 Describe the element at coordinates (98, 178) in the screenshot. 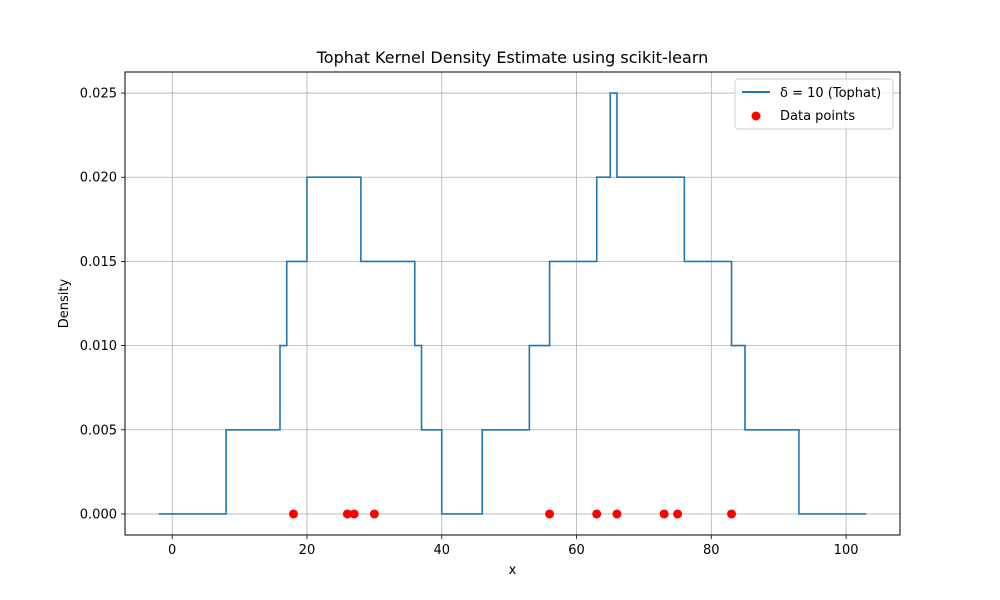

I see `y-tick-label: 0.020` at that location.